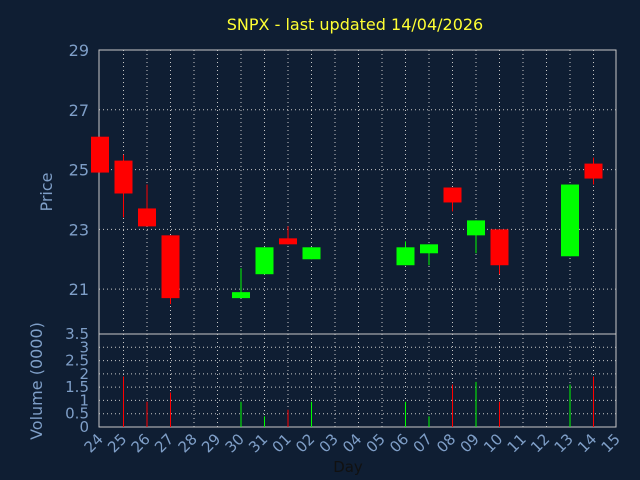 The image size is (640, 480). What do you see at coordinates (517, 443) in the screenshot?
I see `x-tick-label: 11` at bounding box center [517, 443].